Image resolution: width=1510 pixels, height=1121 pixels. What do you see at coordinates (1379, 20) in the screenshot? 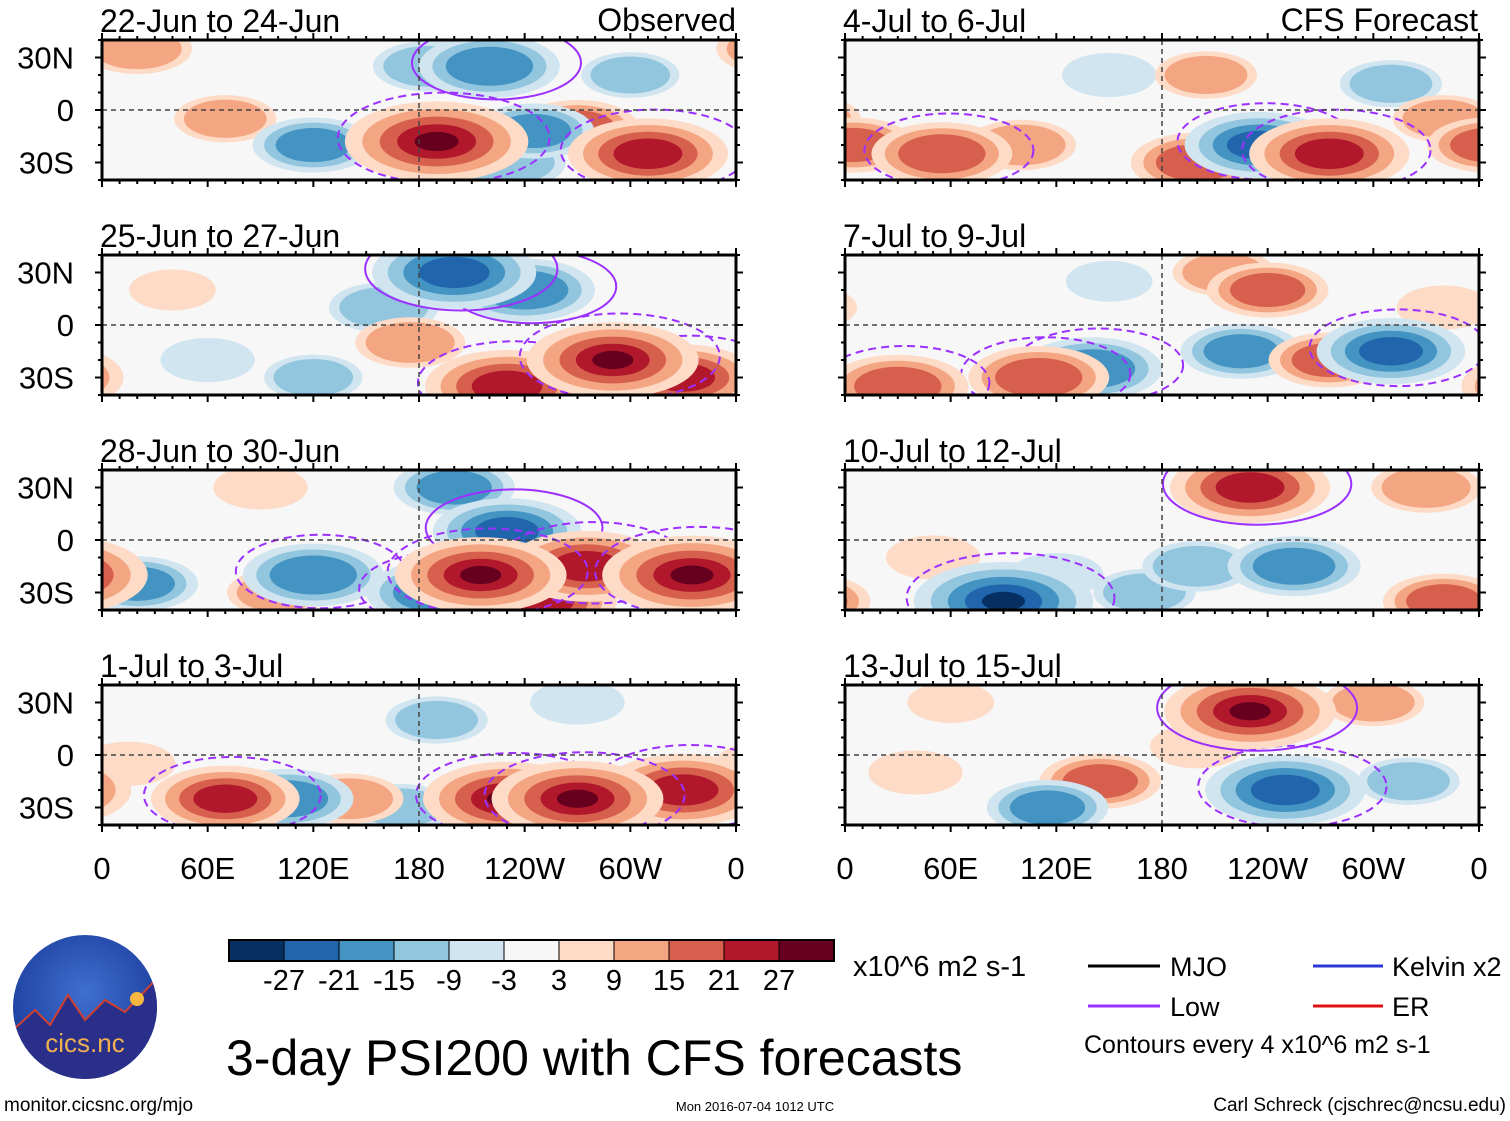
I see `forecast-label: CFS Forecast` at bounding box center [1379, 20].